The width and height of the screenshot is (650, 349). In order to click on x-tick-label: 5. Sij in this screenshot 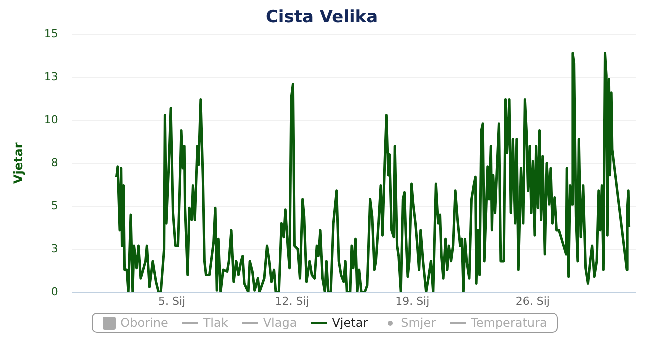, I will do `click(172, 301)`.